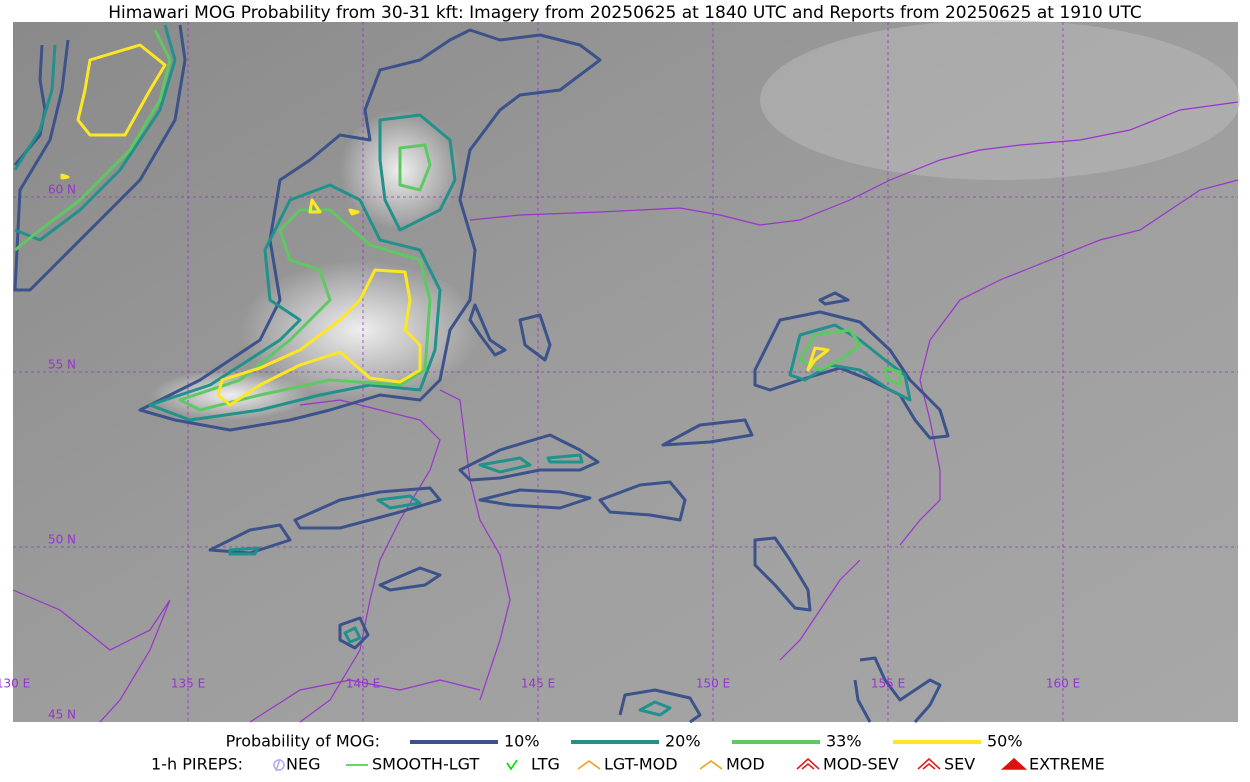 The image size is (1250, 782). I want to click on lon-label: 150 E, so click(713, 684).